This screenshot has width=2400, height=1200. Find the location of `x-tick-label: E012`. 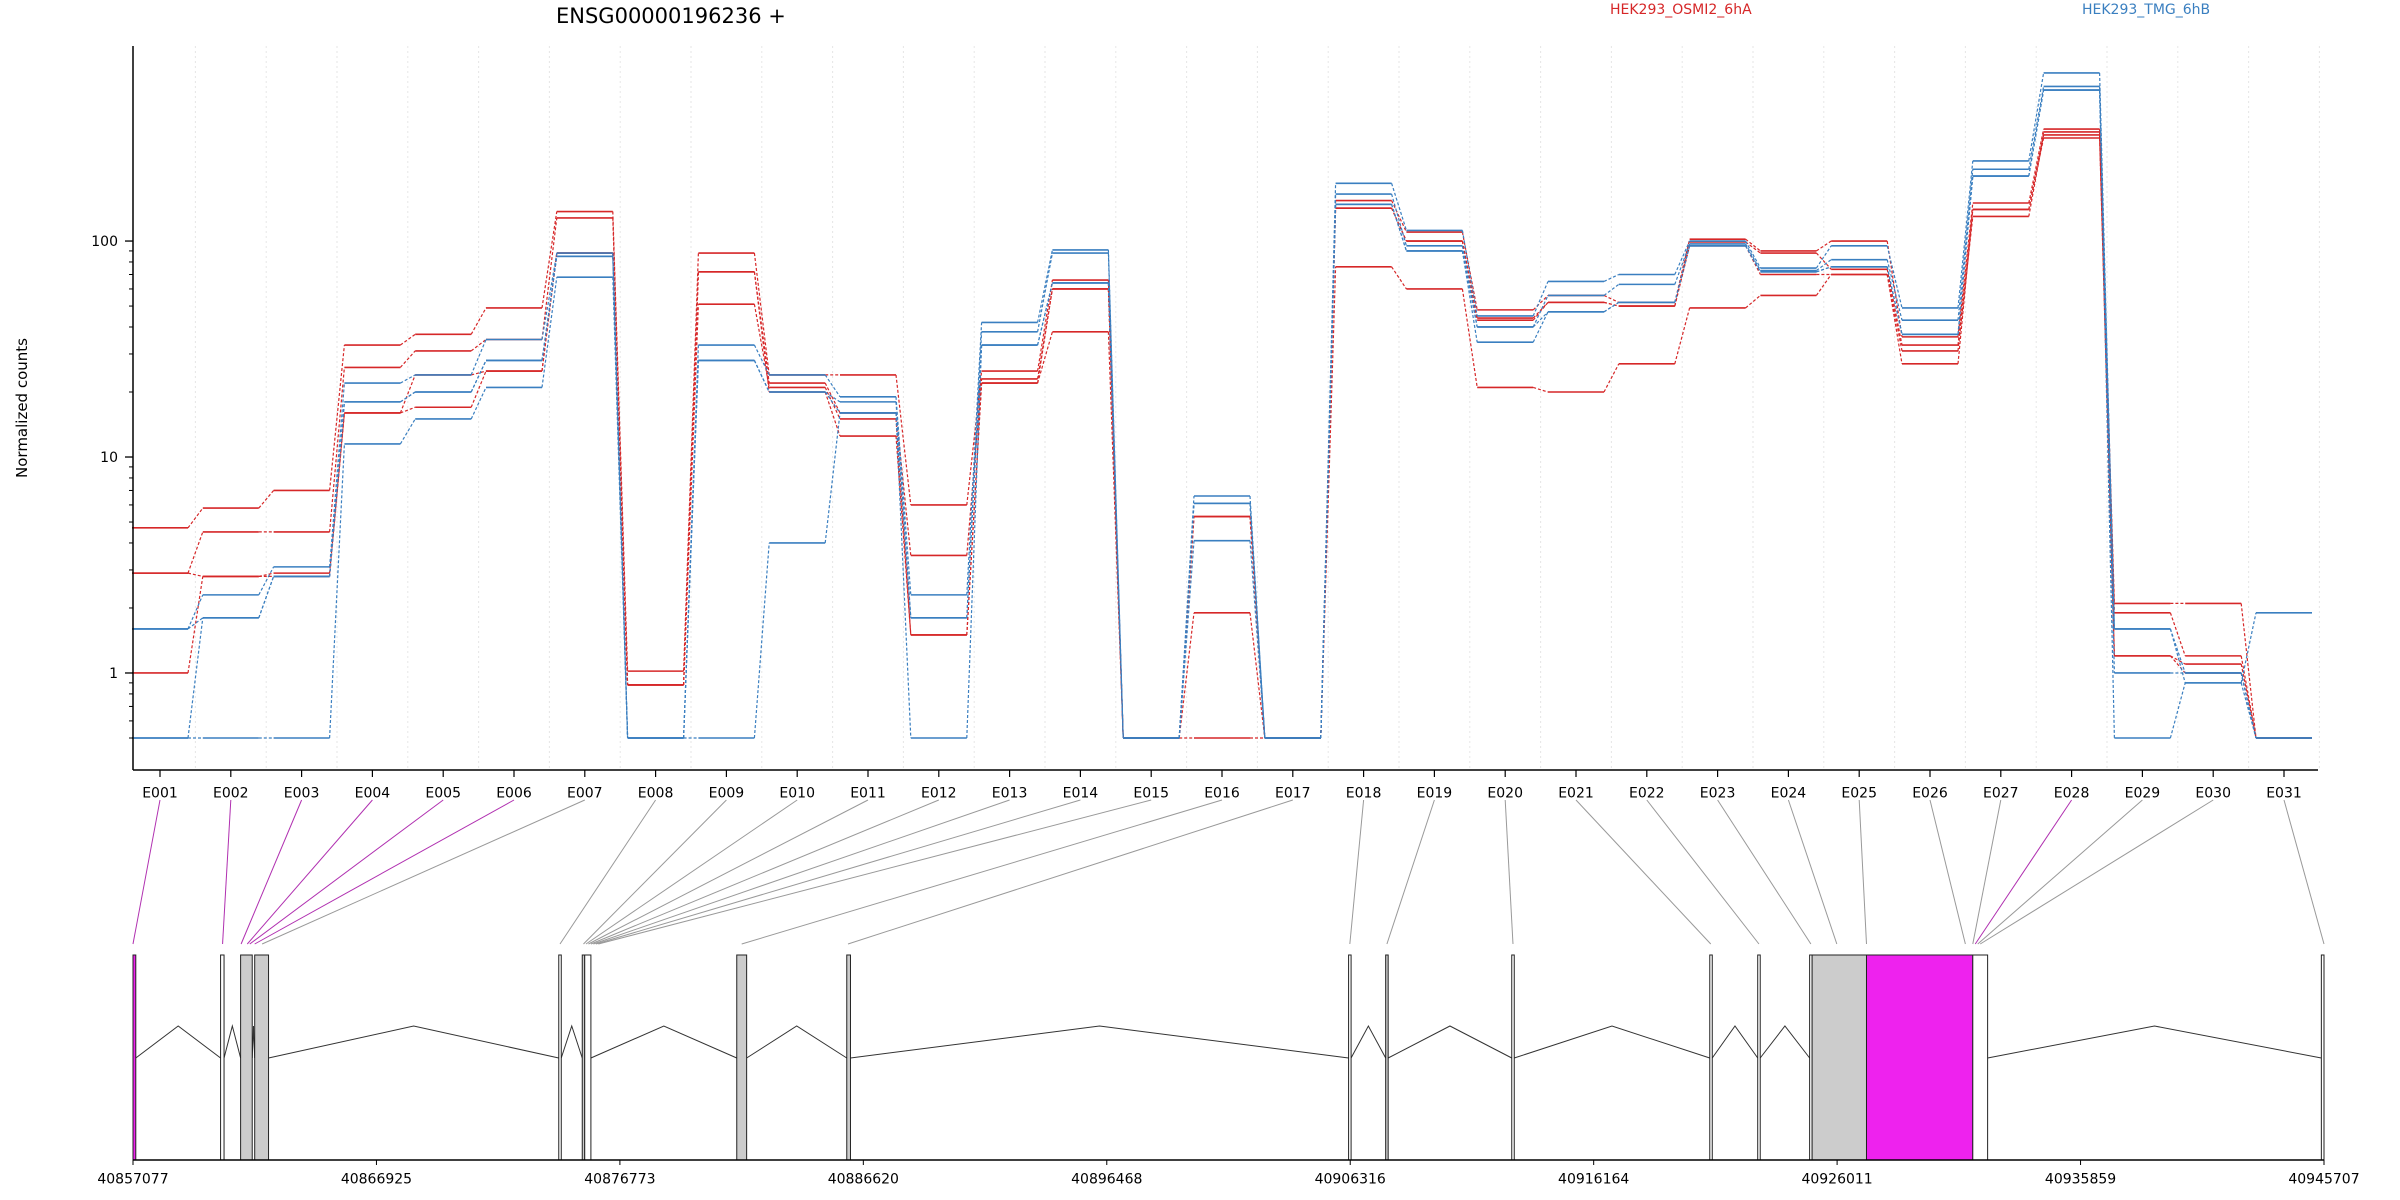

x-tick-label: E012 is located at coordinates (939, 794).